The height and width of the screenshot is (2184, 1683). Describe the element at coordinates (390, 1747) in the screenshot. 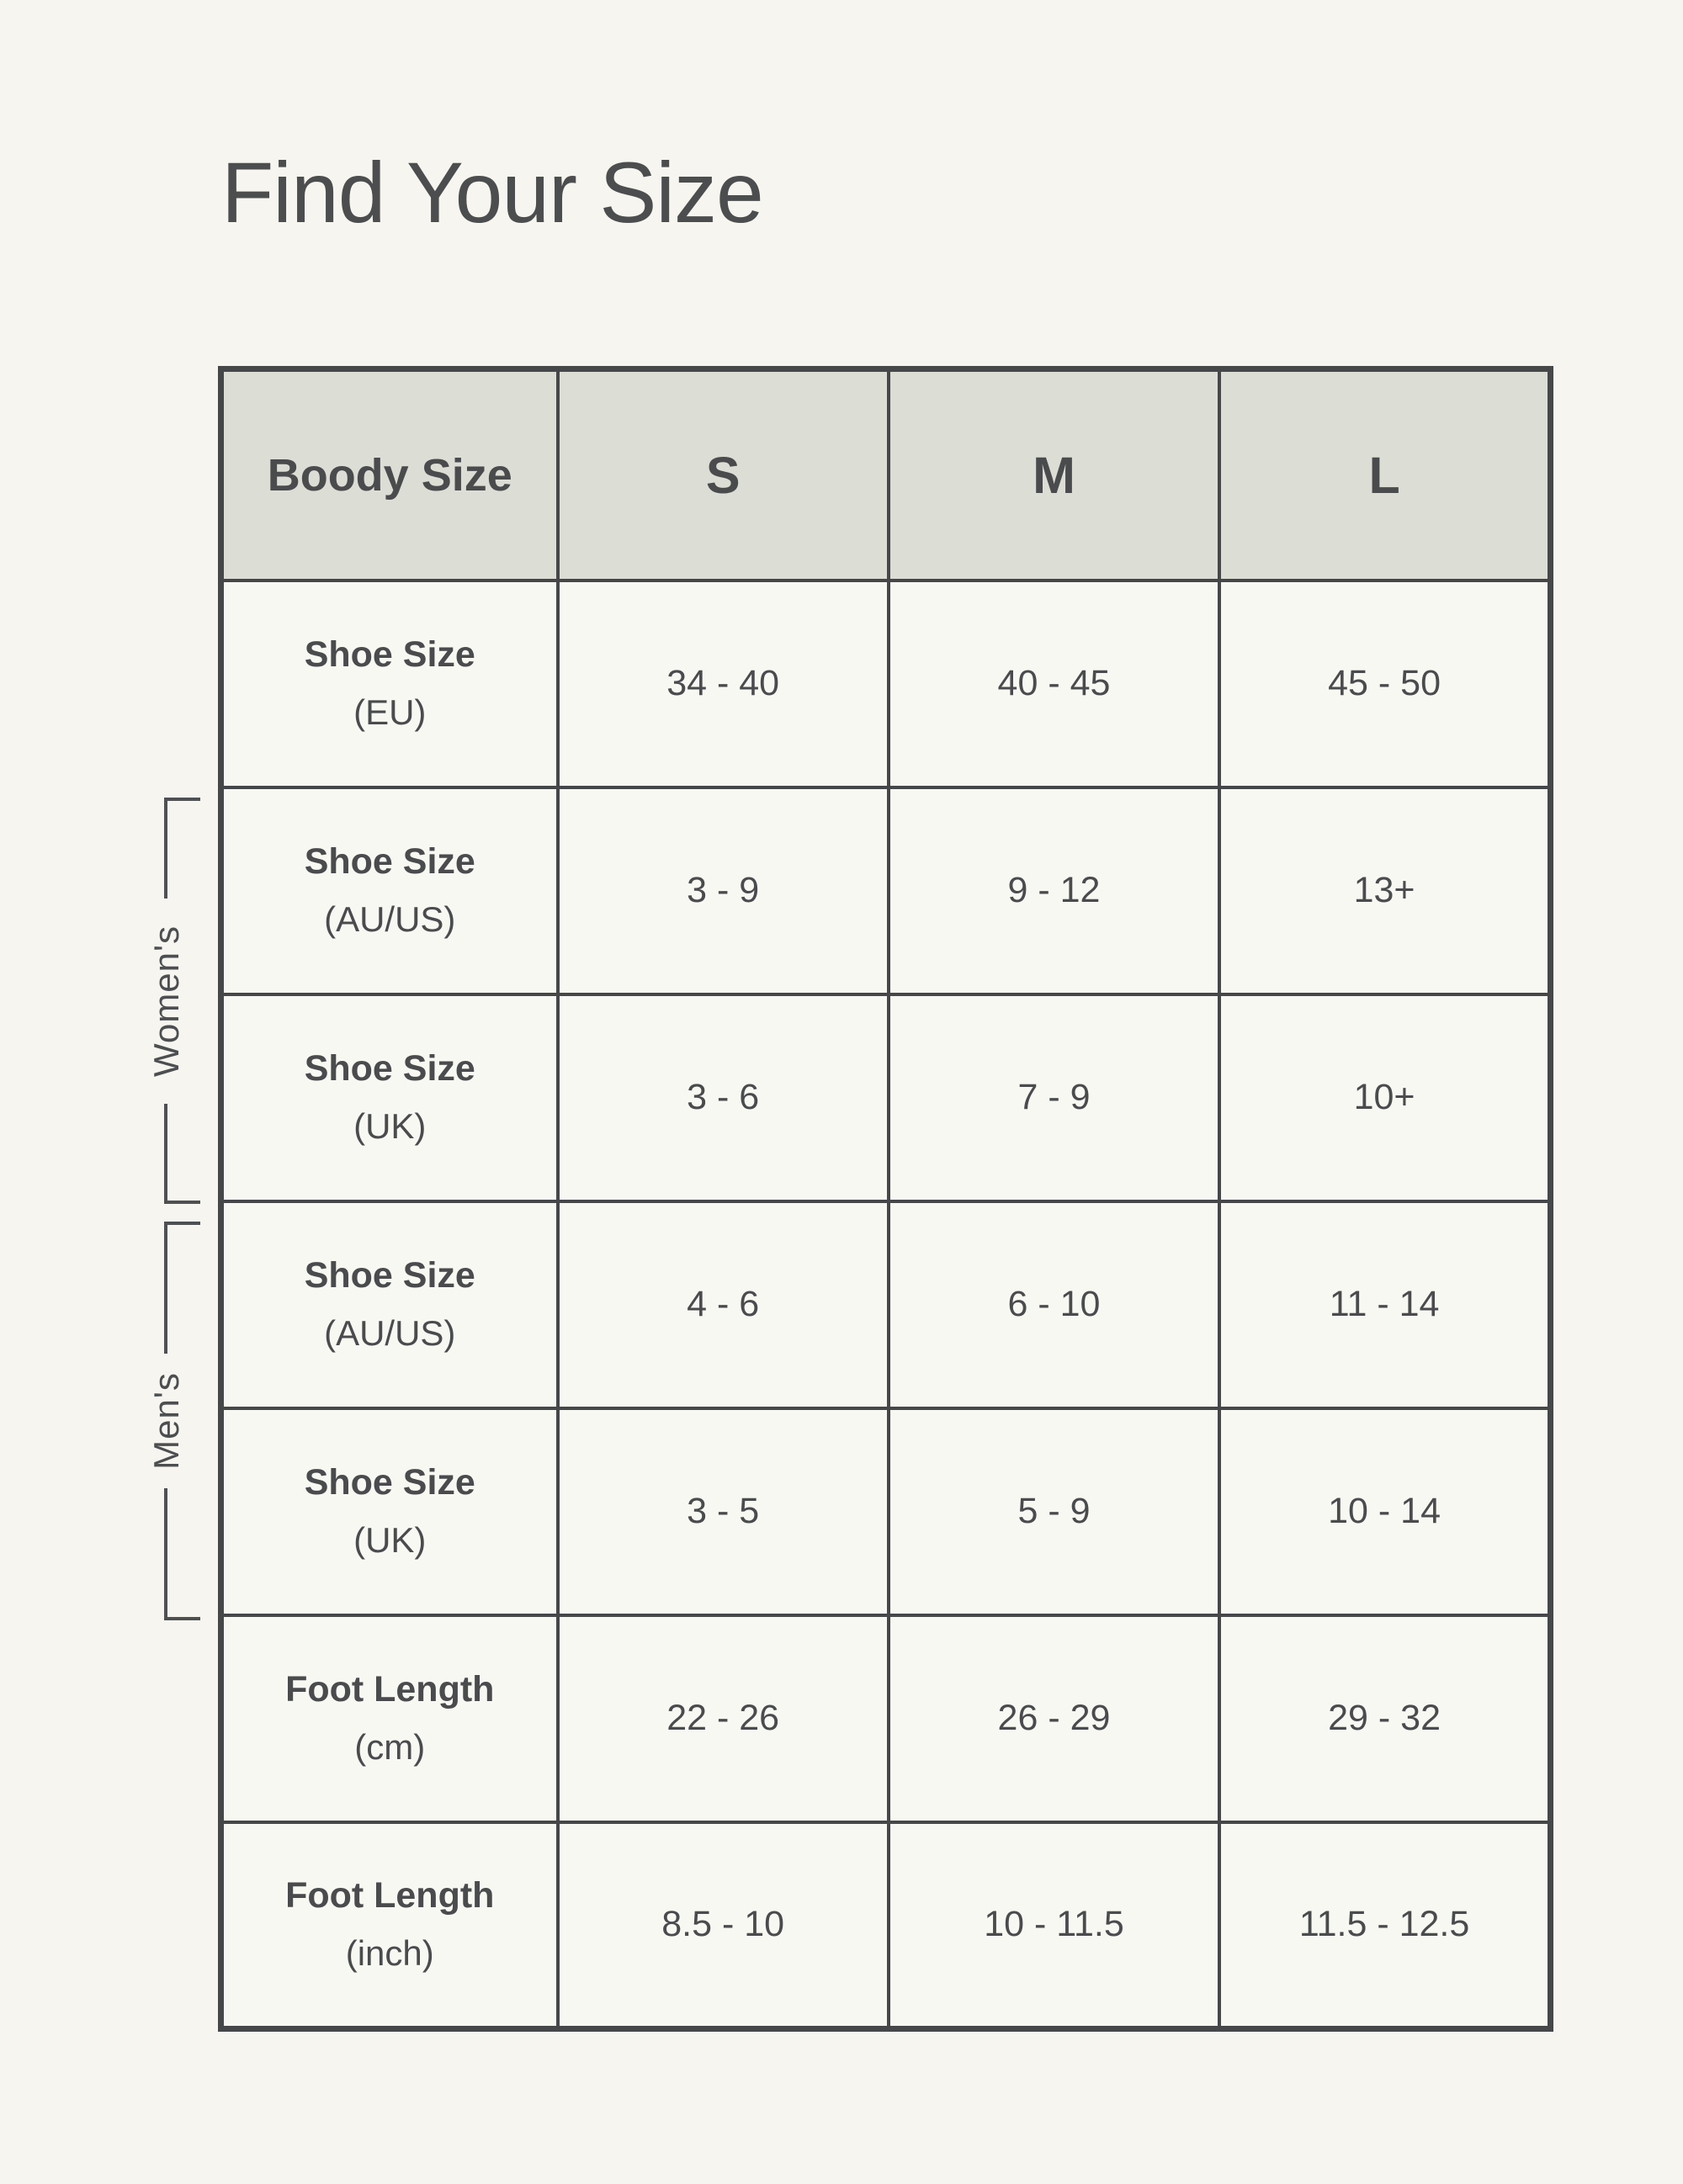

I see `row-label-unit: (cm)` at that location.